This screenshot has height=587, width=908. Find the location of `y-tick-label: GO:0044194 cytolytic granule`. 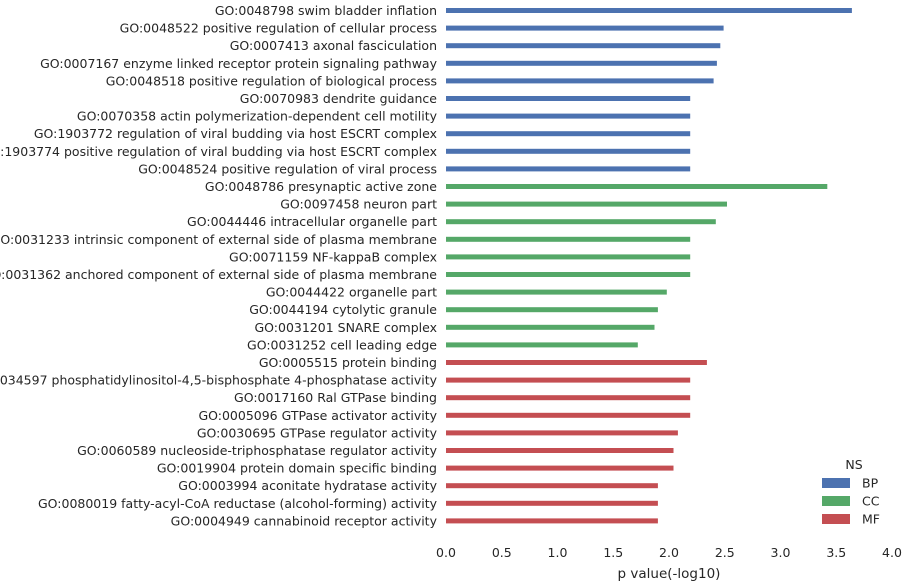

y-tick-label: GO:0044194 cytolytic granule is located at coordinates (343, 309).